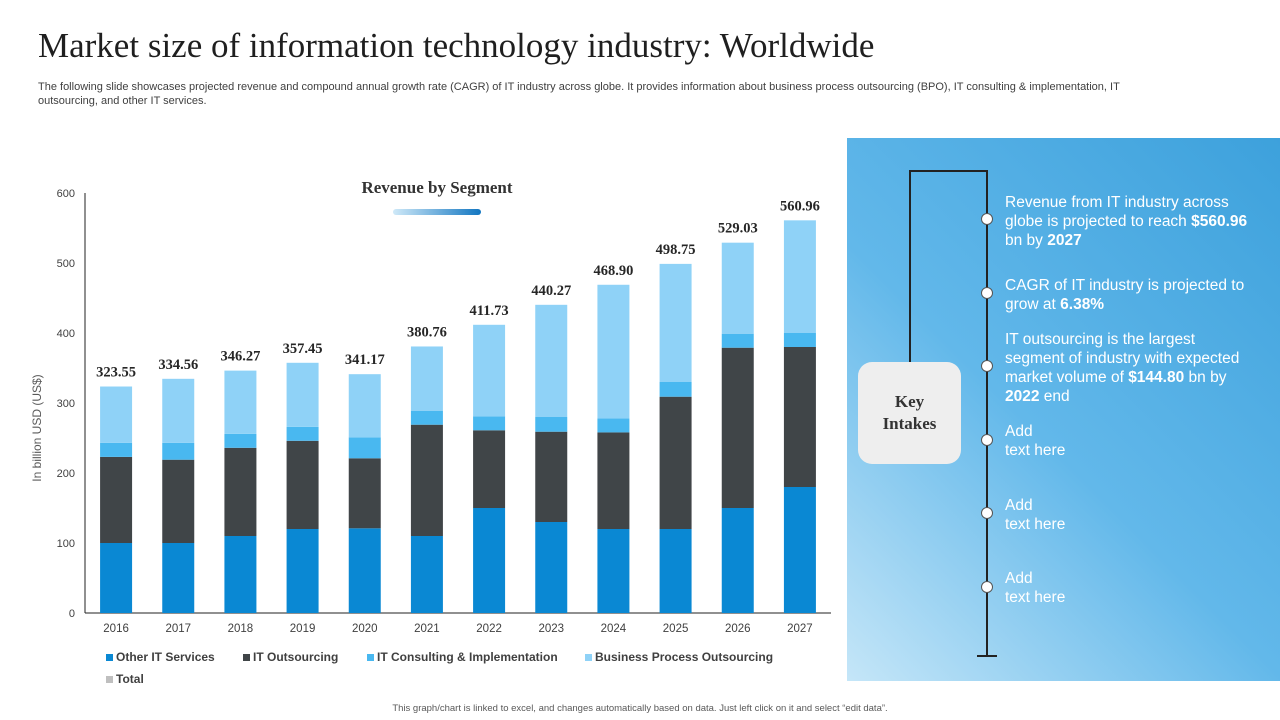  What do you see at coordinates (489, 629) in the screenshot?
I see `x-tick-label: 2022` at bounding box center [489, 629].